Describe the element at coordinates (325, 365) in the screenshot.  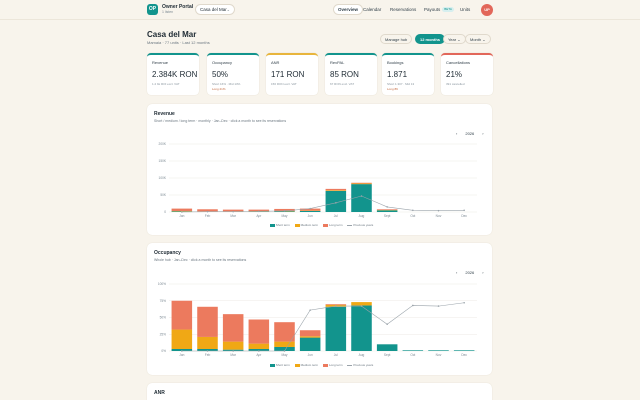
I see `legend-swatch-long` at that location.